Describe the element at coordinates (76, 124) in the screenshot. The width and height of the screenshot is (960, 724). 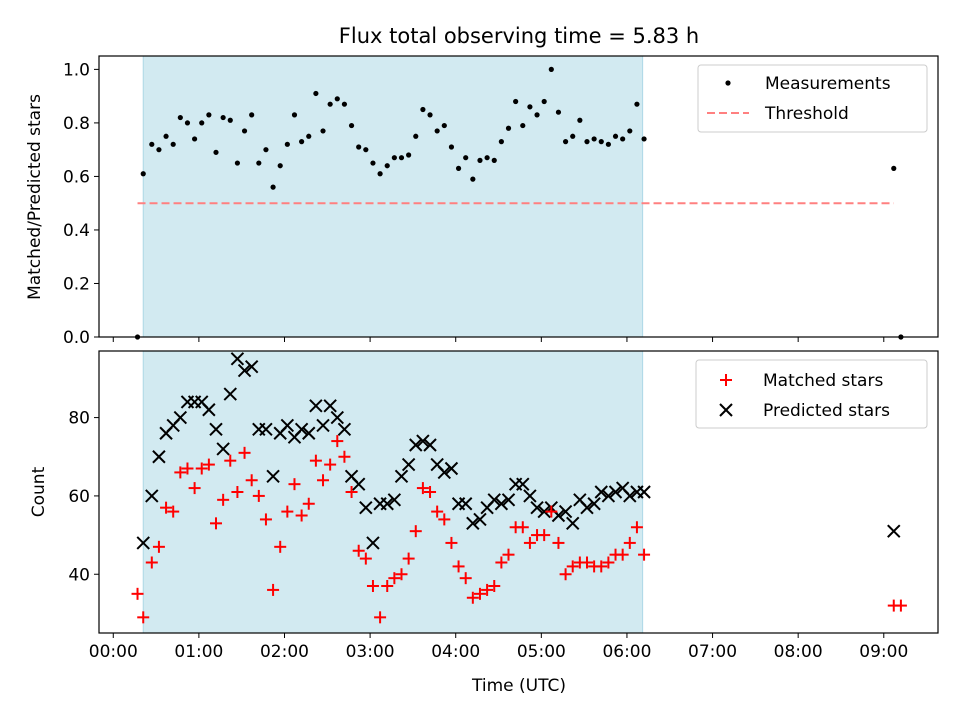
I see `y-tick-label: 0.8` at that location.